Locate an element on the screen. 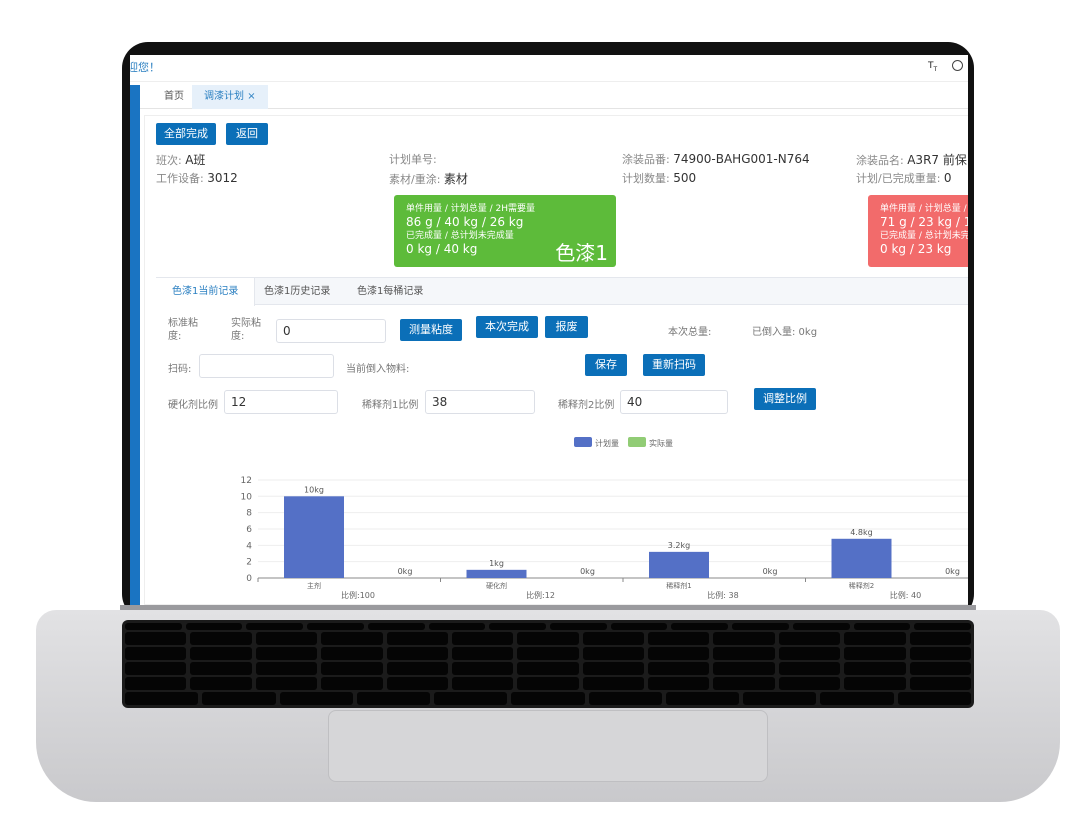 The image size is (1080, 828). tab-bucket-record: 色漆1每桶记录 is located at coordinates (390, 291).